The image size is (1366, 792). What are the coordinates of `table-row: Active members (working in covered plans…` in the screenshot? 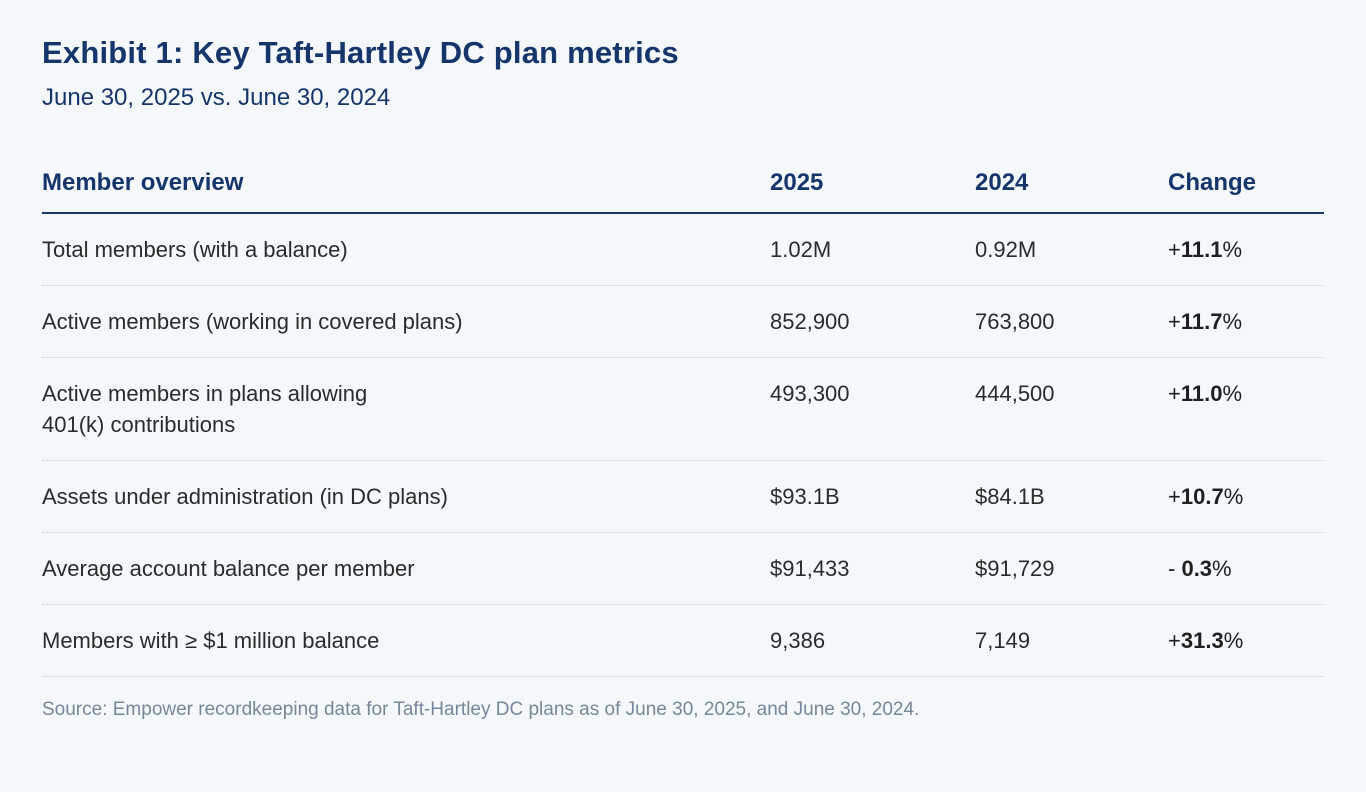 It's located at (683, 322).